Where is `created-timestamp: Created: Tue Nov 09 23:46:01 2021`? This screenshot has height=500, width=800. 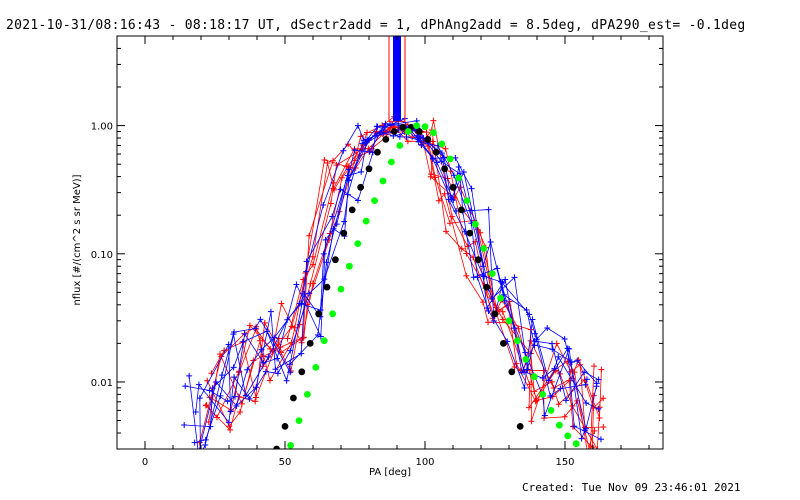 created-timestamp: Created: Tue Nov 09 23:46:01 2021 is located at coordinates (631, 487).